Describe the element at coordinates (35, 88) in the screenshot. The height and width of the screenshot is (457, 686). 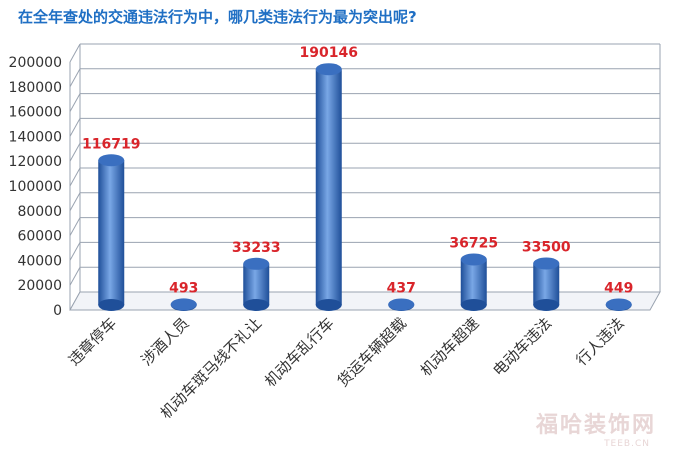
I see `y-tick-label: 180000` at that location.